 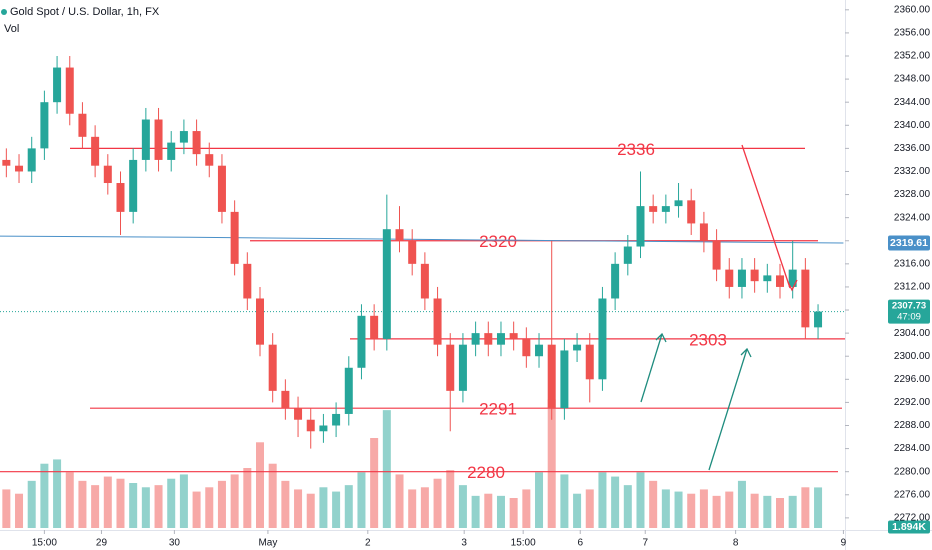 What do you see at coordinates (912, 148) in the screenshot?
I see `y-tick-label: 2336.00` at bounding box center [912, 148].